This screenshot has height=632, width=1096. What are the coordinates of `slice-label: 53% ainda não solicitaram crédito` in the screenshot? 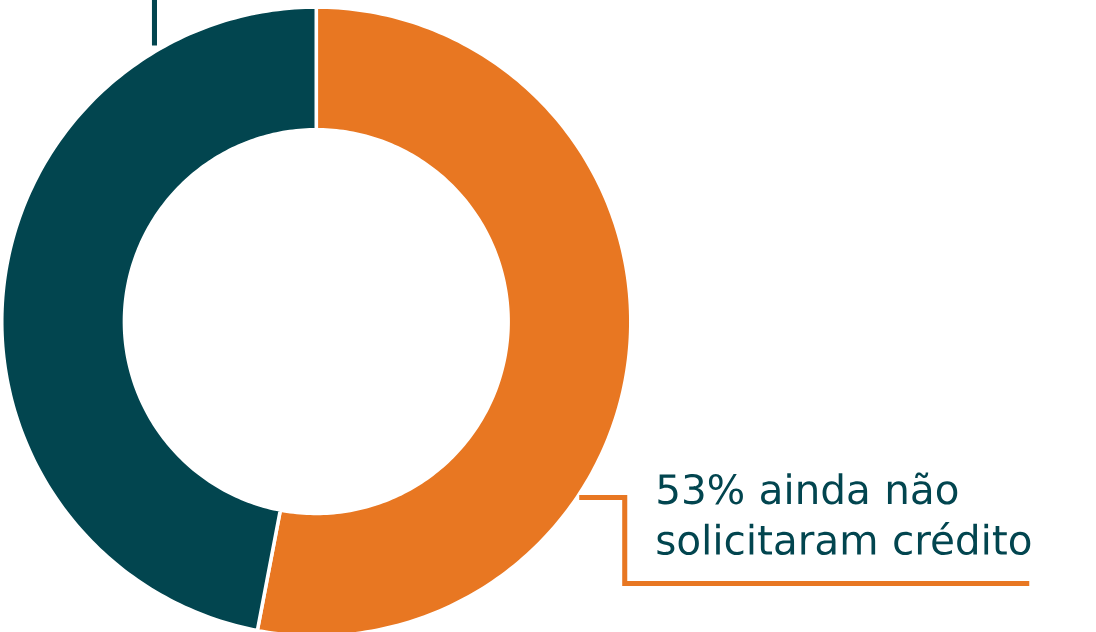 It's located at (844, 514).